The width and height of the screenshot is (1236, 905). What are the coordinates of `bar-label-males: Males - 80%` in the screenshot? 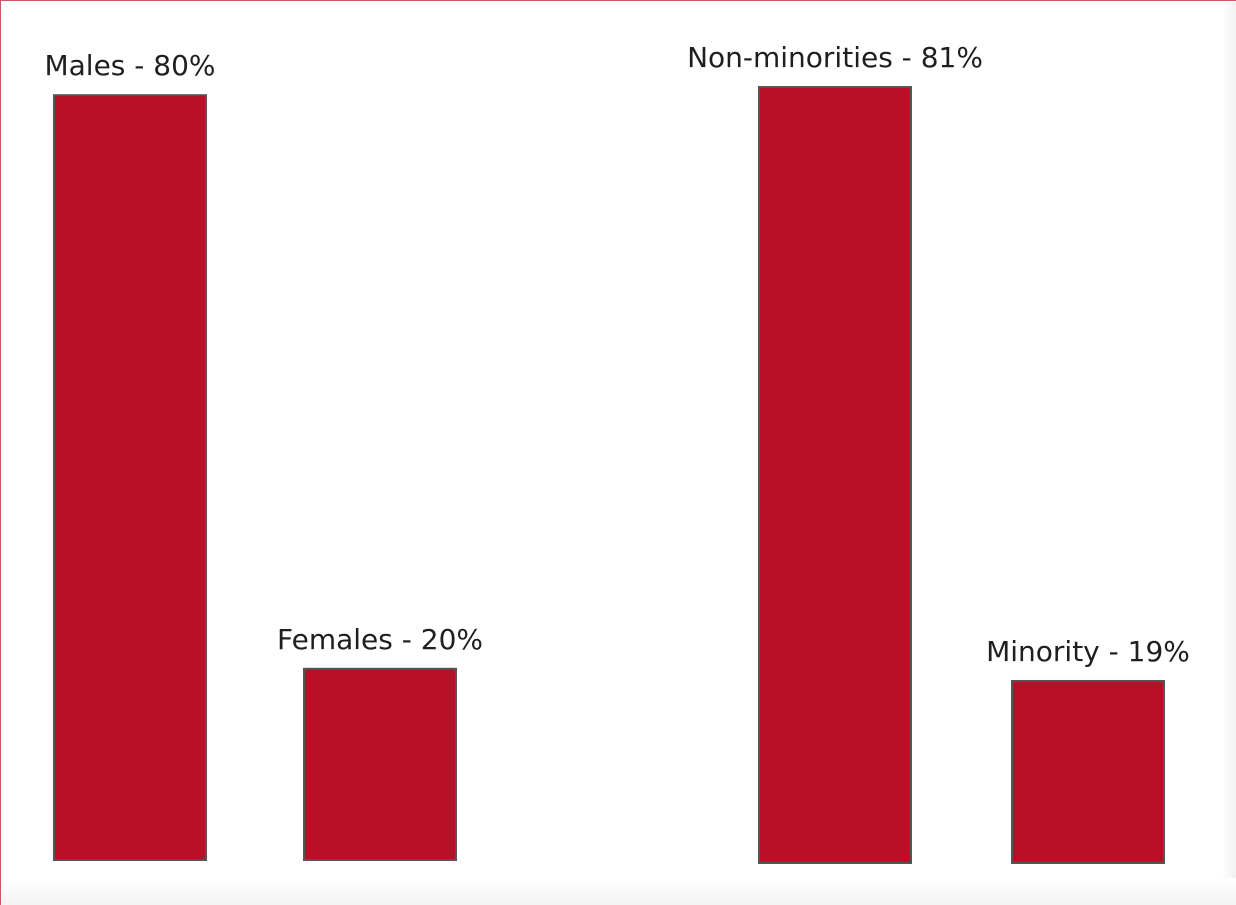 It's located at (129, 65).